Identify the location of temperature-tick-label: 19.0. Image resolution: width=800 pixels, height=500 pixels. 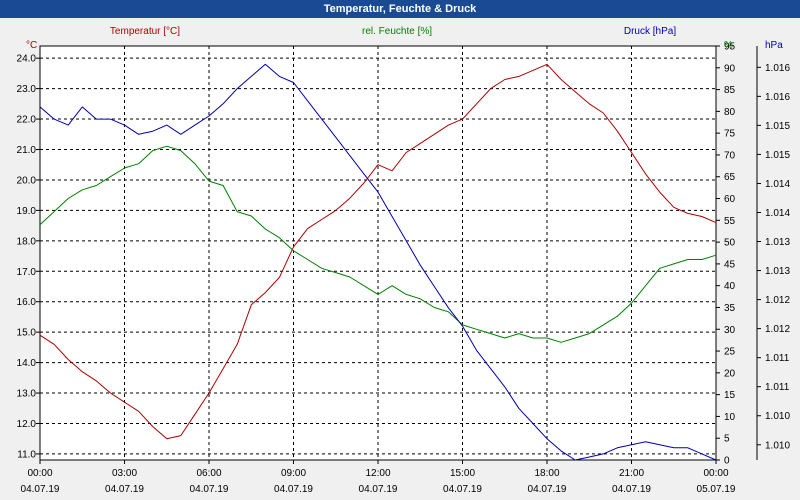
(27, 211).